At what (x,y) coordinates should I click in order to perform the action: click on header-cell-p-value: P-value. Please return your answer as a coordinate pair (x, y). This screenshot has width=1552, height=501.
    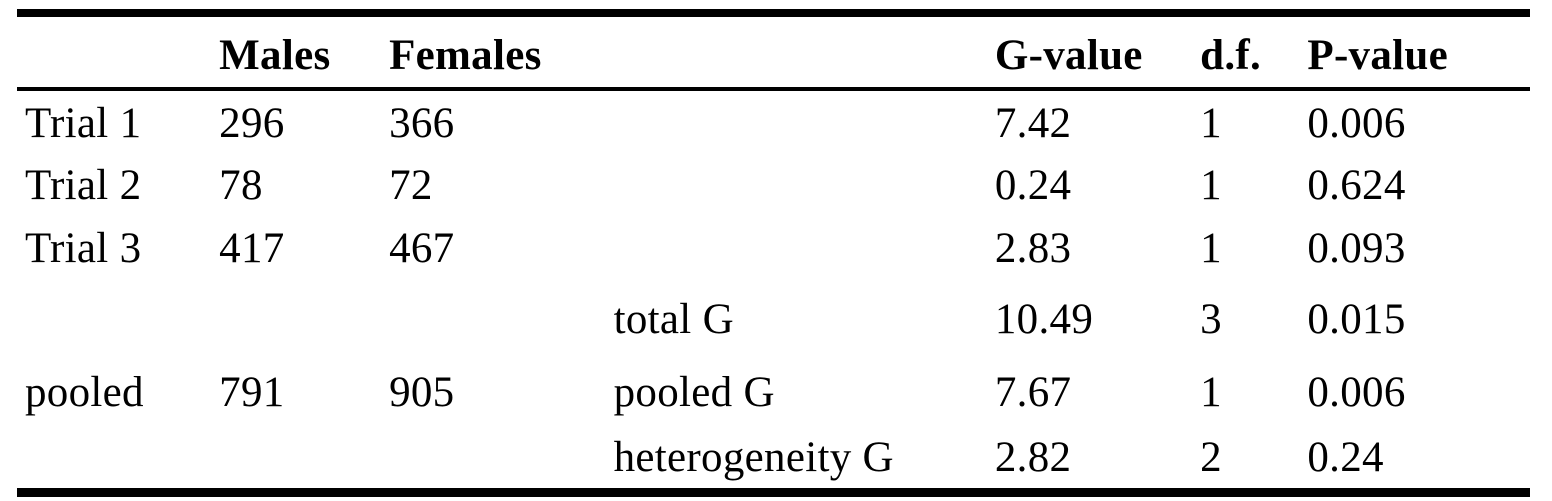
    Looking at the image, I should click on (1414, 52).